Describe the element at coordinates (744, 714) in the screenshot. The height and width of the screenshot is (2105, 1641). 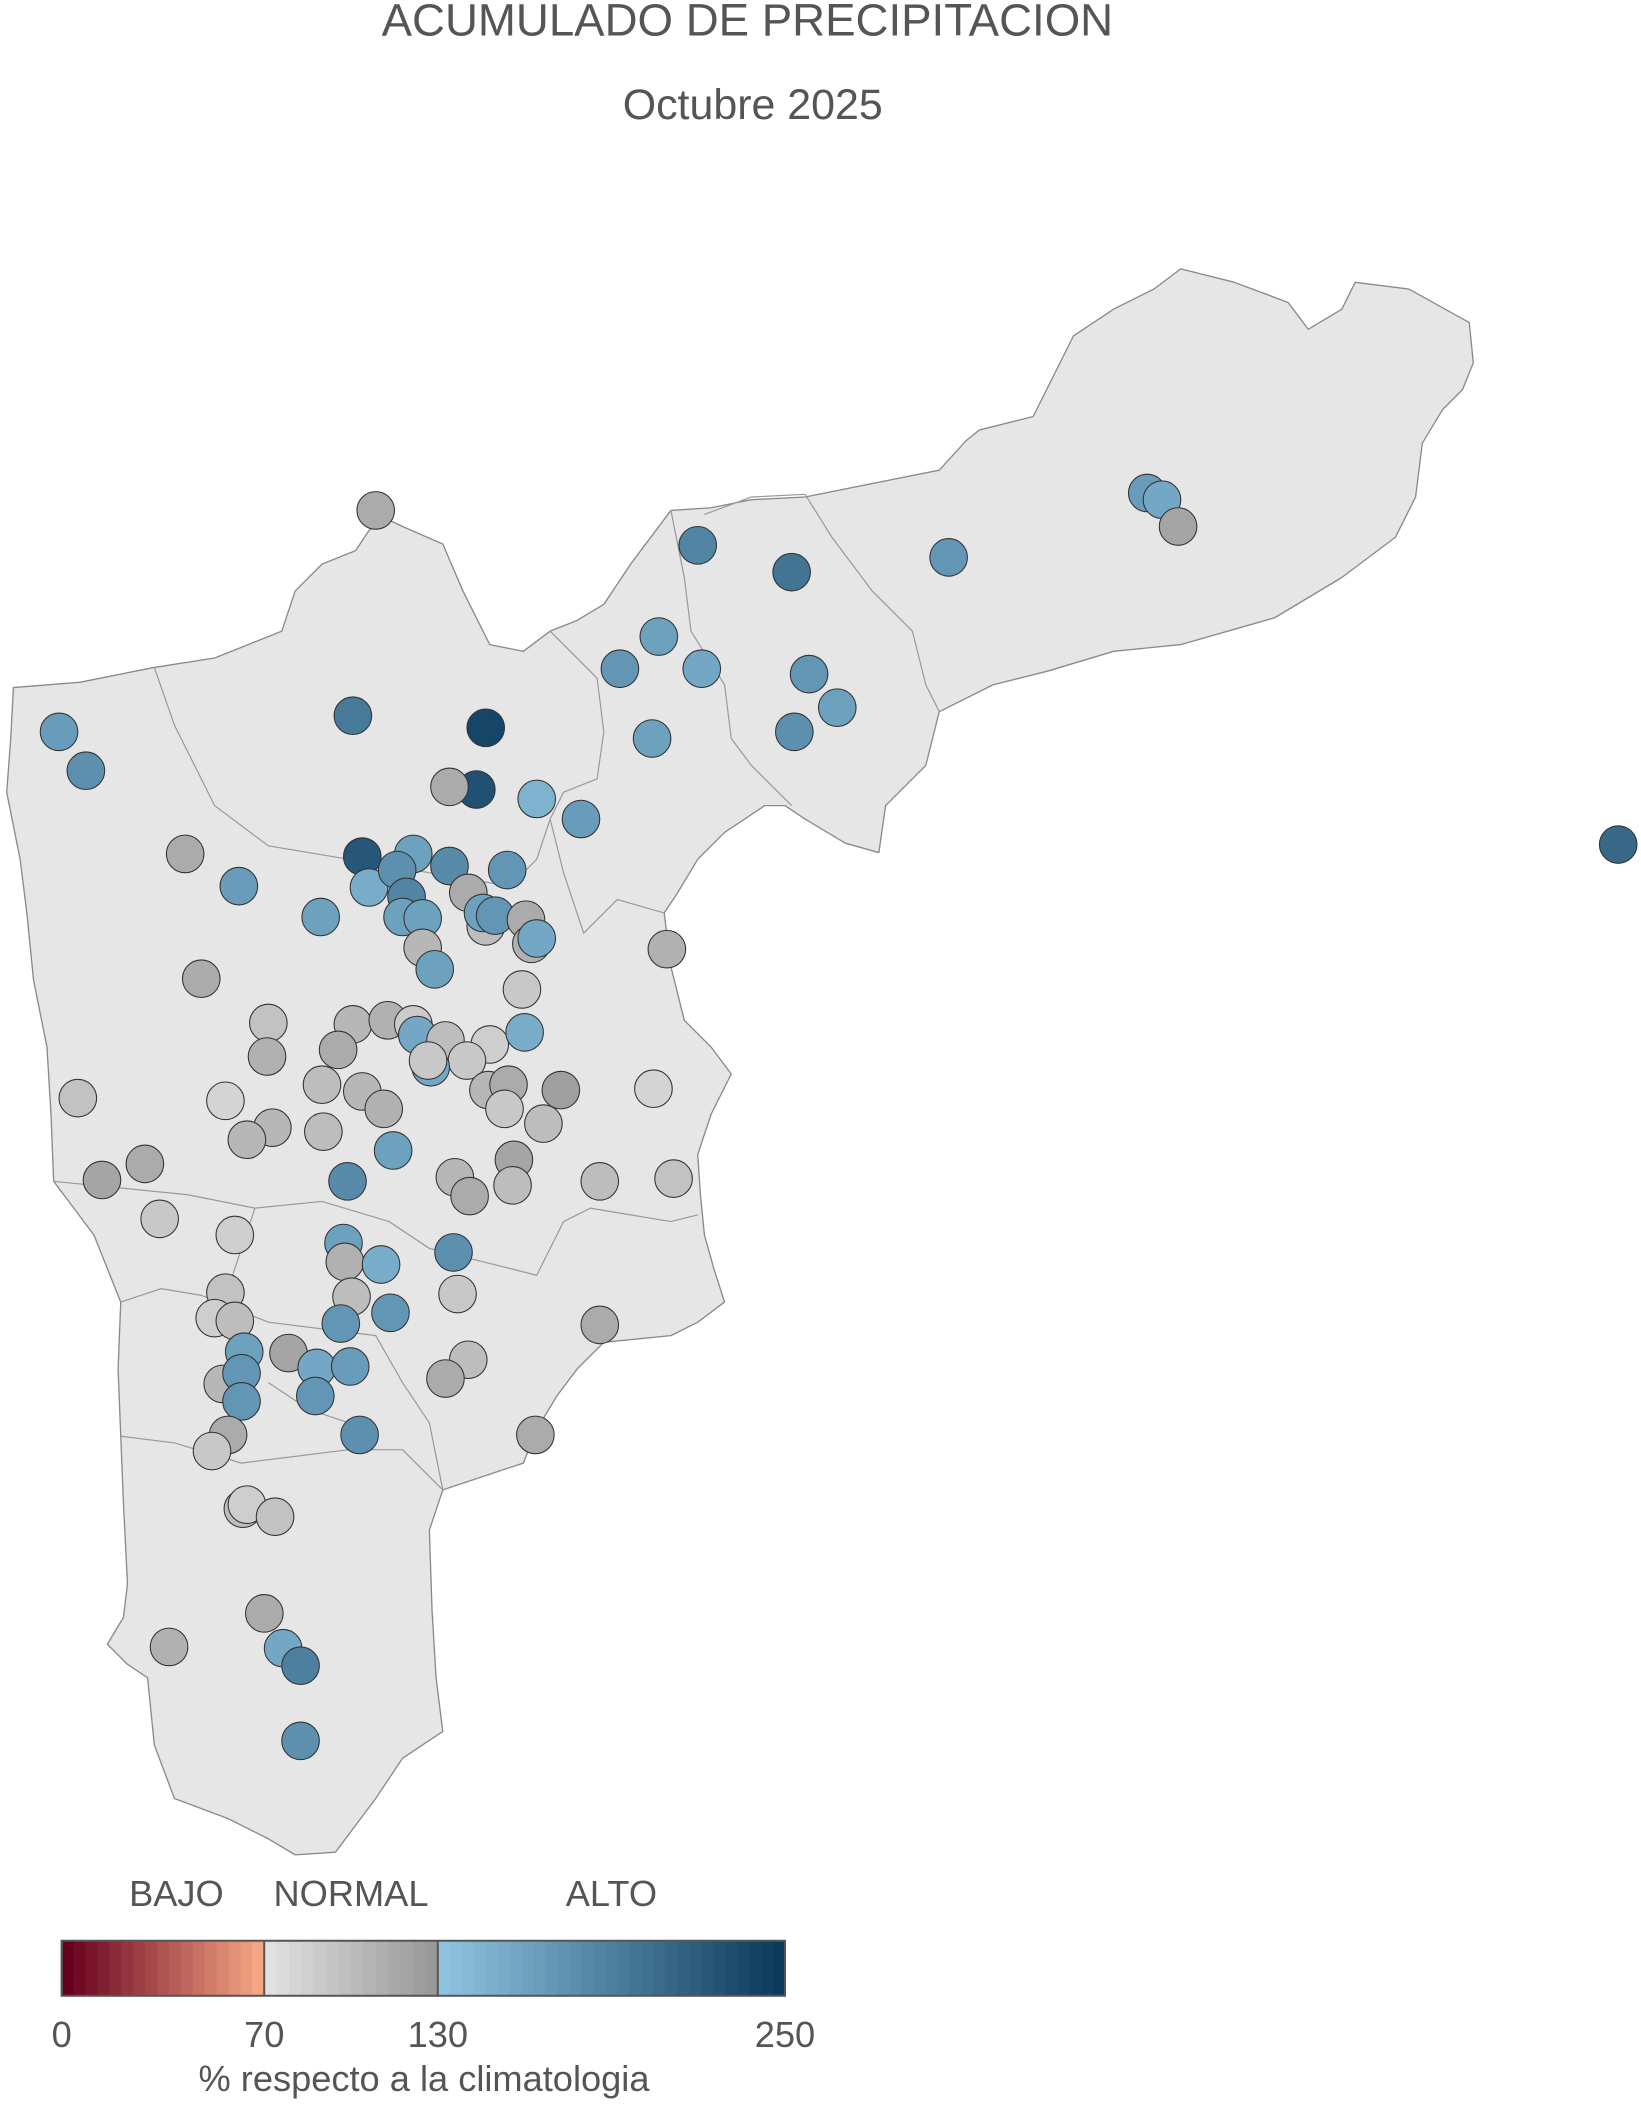
I see `district-border` at that location.